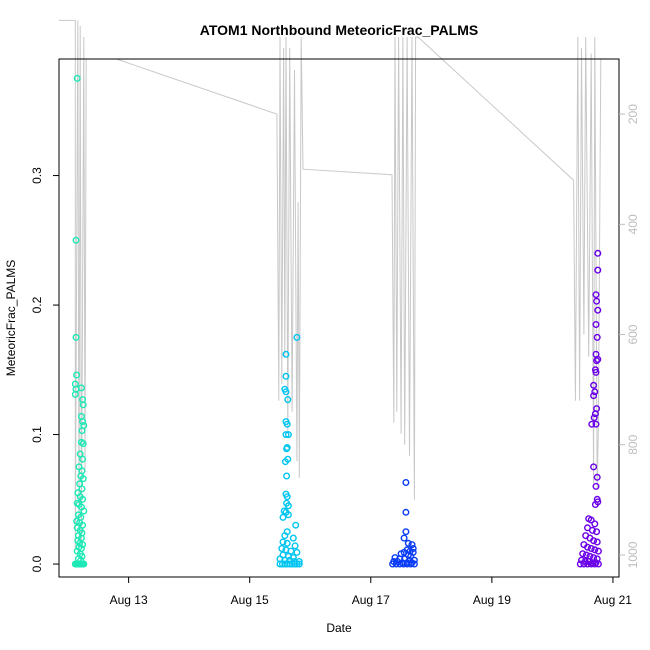 This screenshot has height=650, width=650. What do you see at coordinates (371, 600) in the screenshot?
I see `x-tick-label: Aug 17` at bounding box center [371, 600].